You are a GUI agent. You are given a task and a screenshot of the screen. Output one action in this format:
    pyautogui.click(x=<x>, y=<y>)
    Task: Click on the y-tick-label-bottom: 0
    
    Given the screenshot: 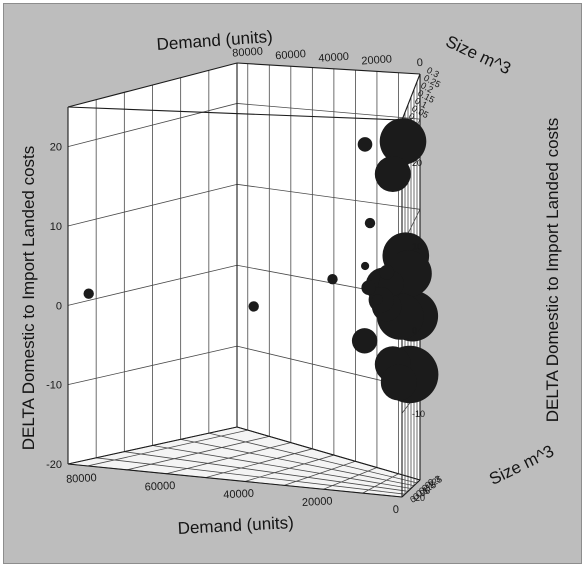 What is the action you would take?
    pyautogui.click(x=412, y=499)
    